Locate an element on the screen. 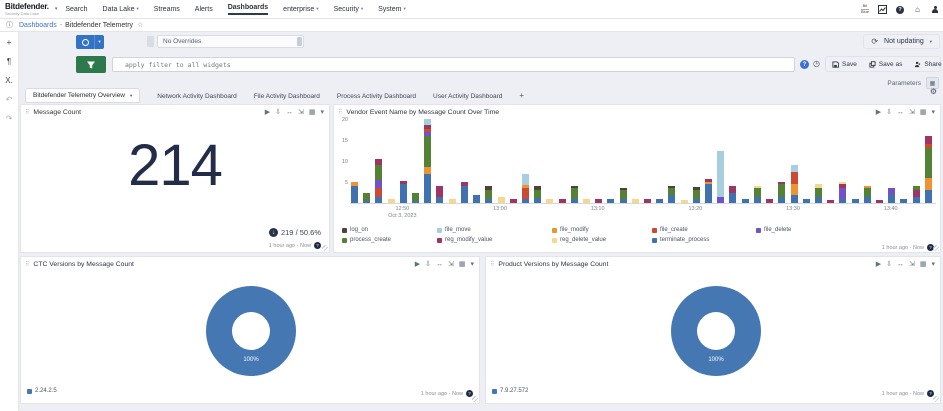  tab-user-activity-dashboard: User Activity Dashboard is located at coordinates (468, 96).